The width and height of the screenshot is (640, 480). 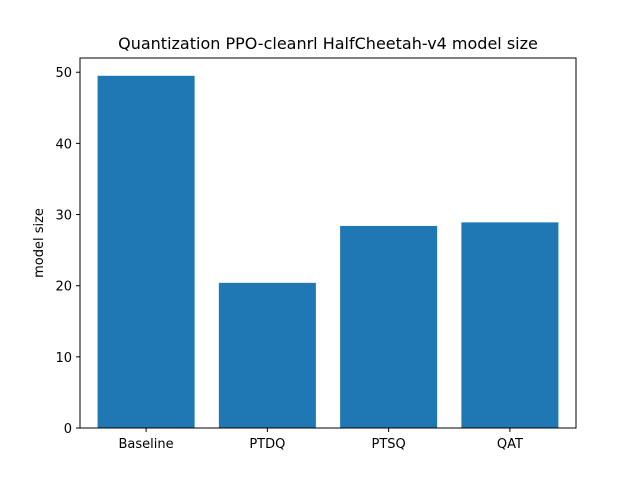 I want to click on x-tick-label: QAT, so click(x=510, y=444).